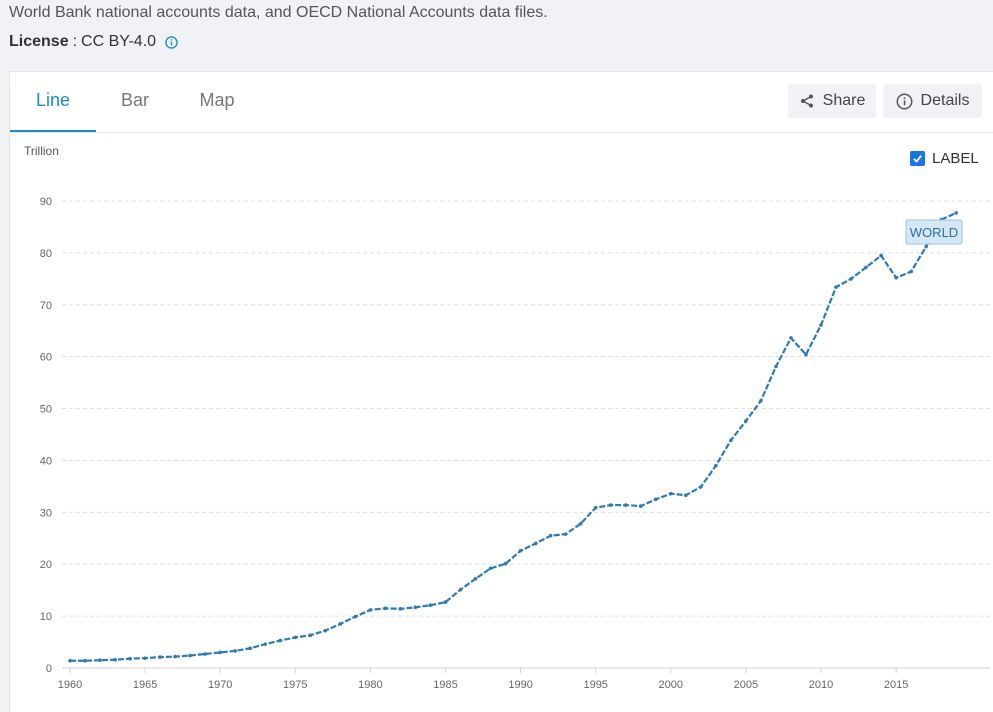 This screenshot has width=993, height=712. I want to click on series-label-box, so click(934, 232).